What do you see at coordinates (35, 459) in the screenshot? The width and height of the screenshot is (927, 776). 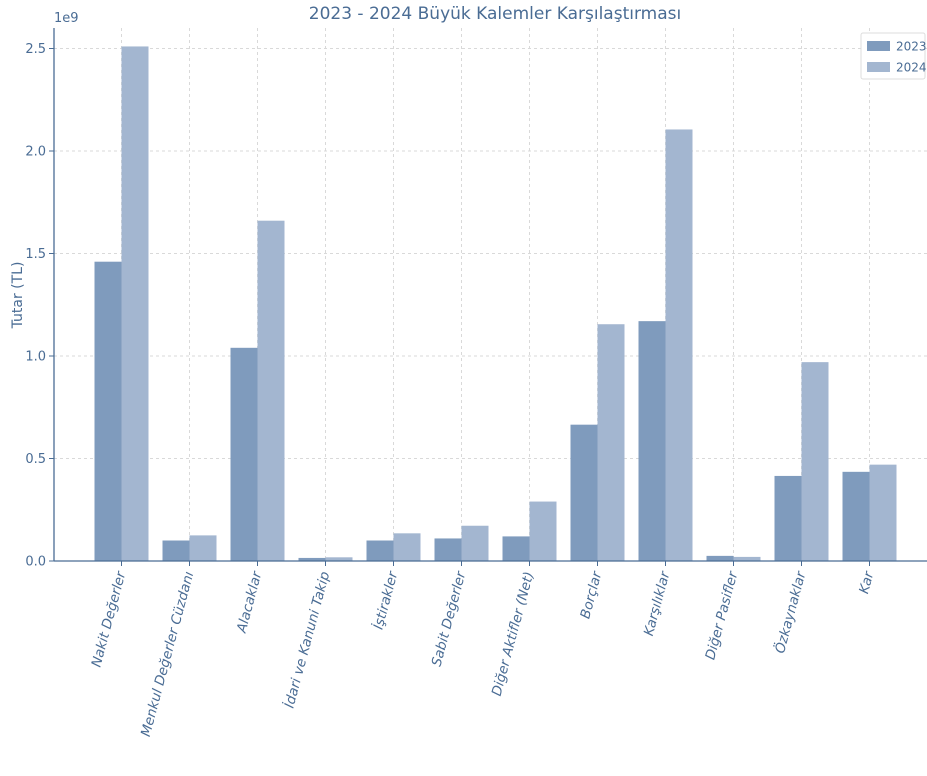 I see `y-tick-label: 0.5` at bounding box center [35, 459].